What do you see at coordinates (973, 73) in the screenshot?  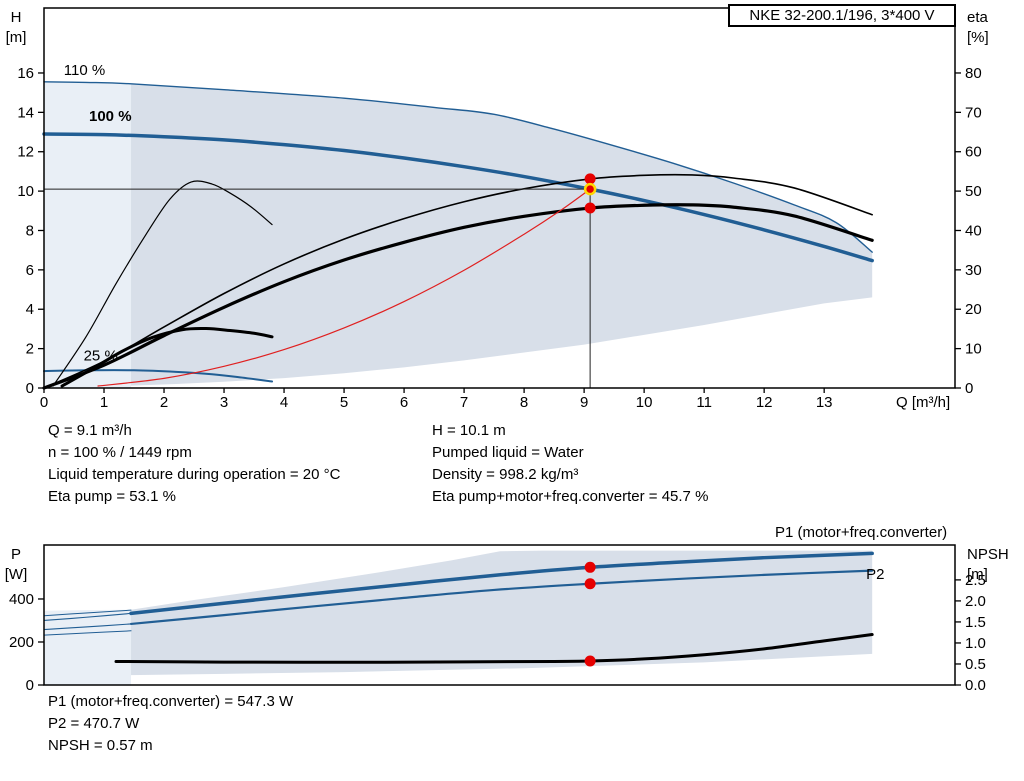 I see `tick-label: 80` at bounding box center [973, 73].